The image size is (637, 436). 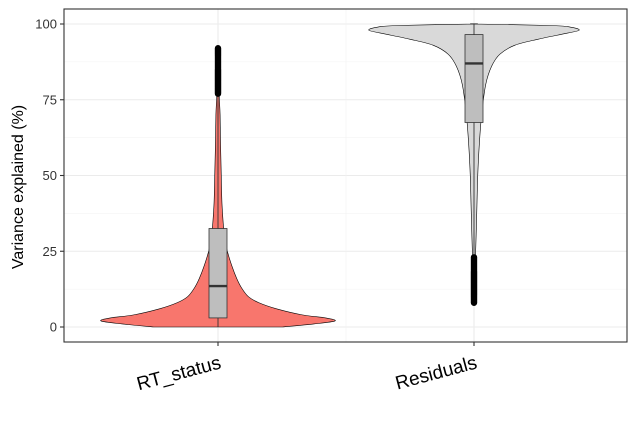 What do you see at coordinates (18, 187) in the screenshot?
I see `y-axis-title: Variance explained (%)` at bounding box center [18, 187].